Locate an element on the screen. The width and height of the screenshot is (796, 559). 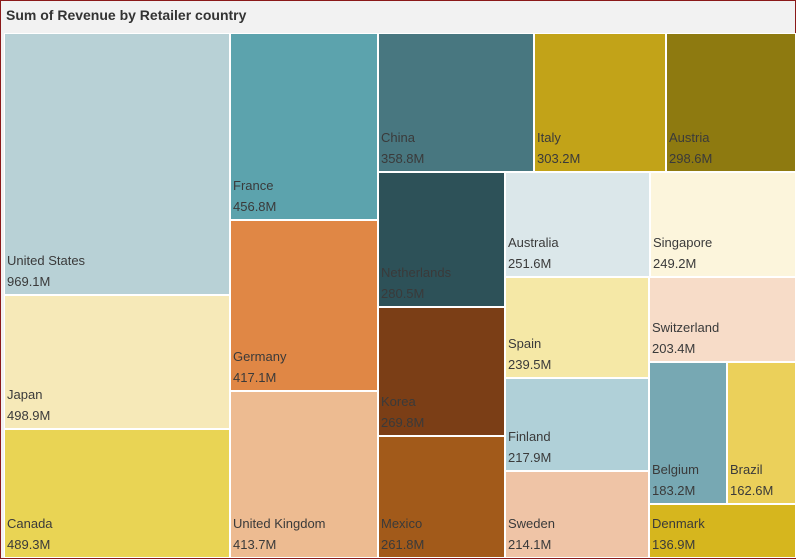
treemap-tile-china: China 358.8M is located at coordinates (456, 102).